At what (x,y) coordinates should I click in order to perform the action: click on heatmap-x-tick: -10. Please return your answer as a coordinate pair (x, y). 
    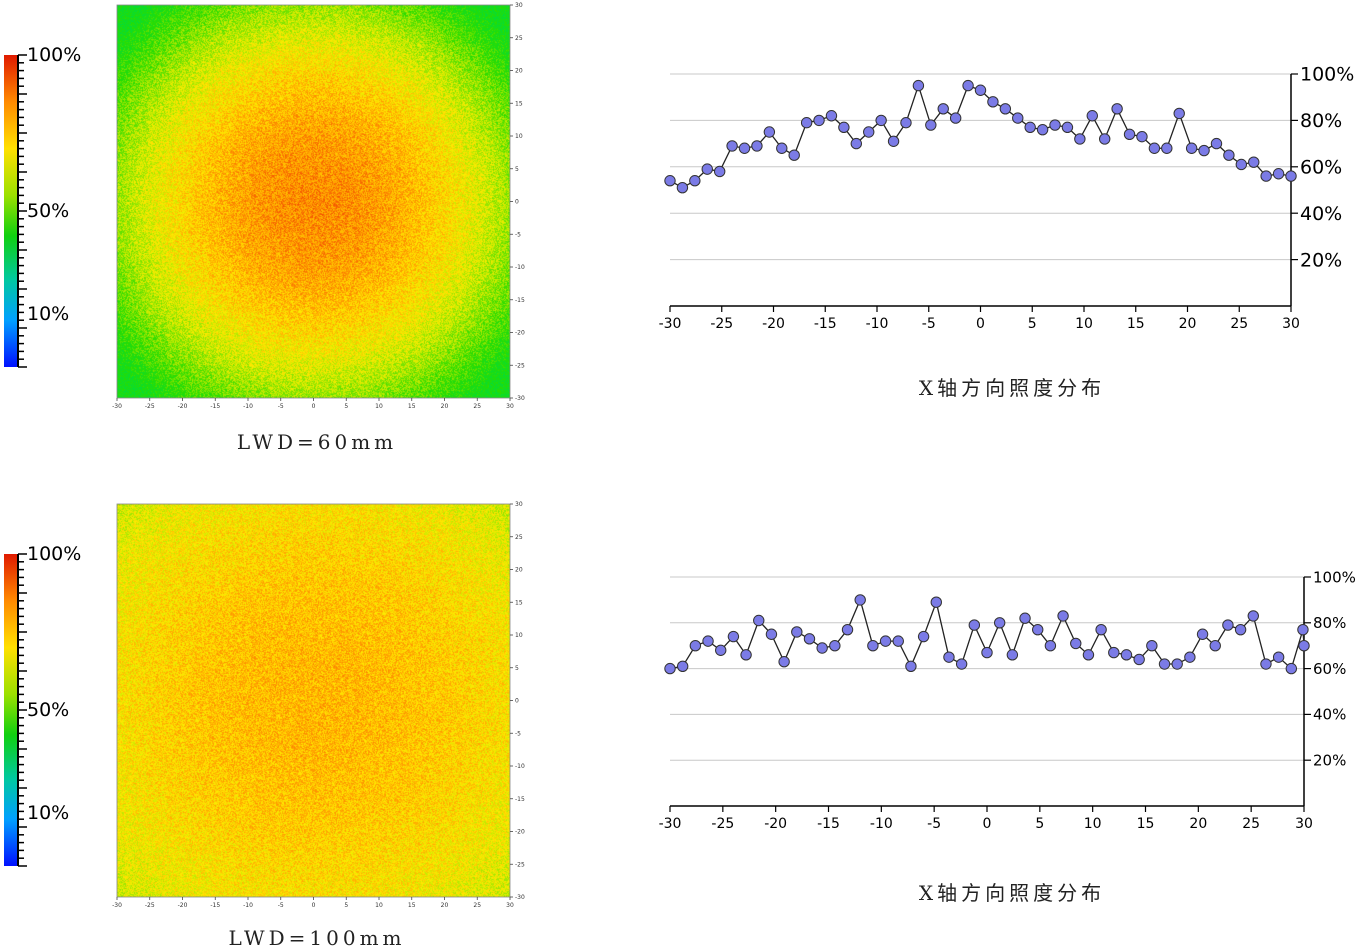
    Looking at the image, I should click on (248, 905).